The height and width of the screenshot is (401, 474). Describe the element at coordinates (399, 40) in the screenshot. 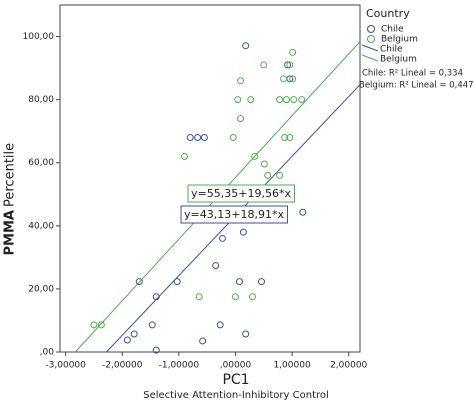

I see `legend-label: Belgium` at that location.